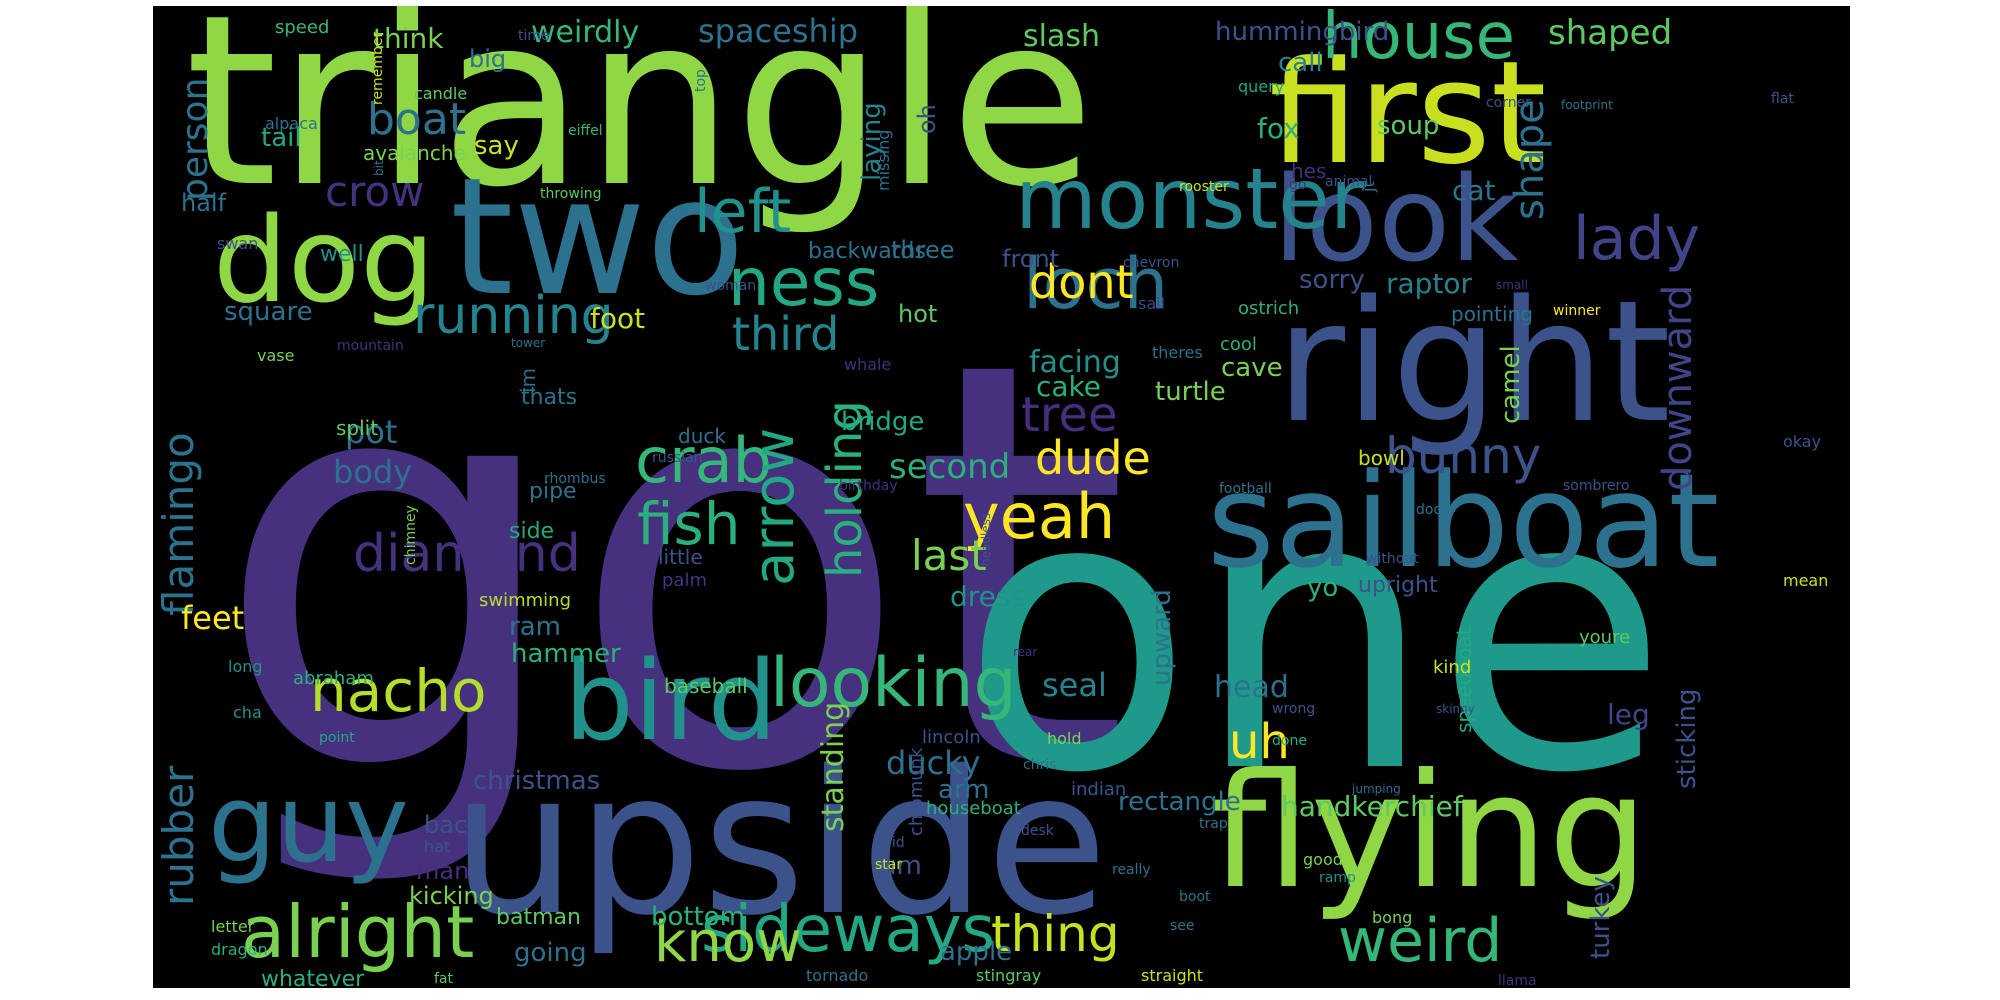 This screenshot has height=1000, width=2000. What do you see at coordinates (1075, 362) in the screenshot?
I see `word-facing: facing` at bounding box center [1075, 362].